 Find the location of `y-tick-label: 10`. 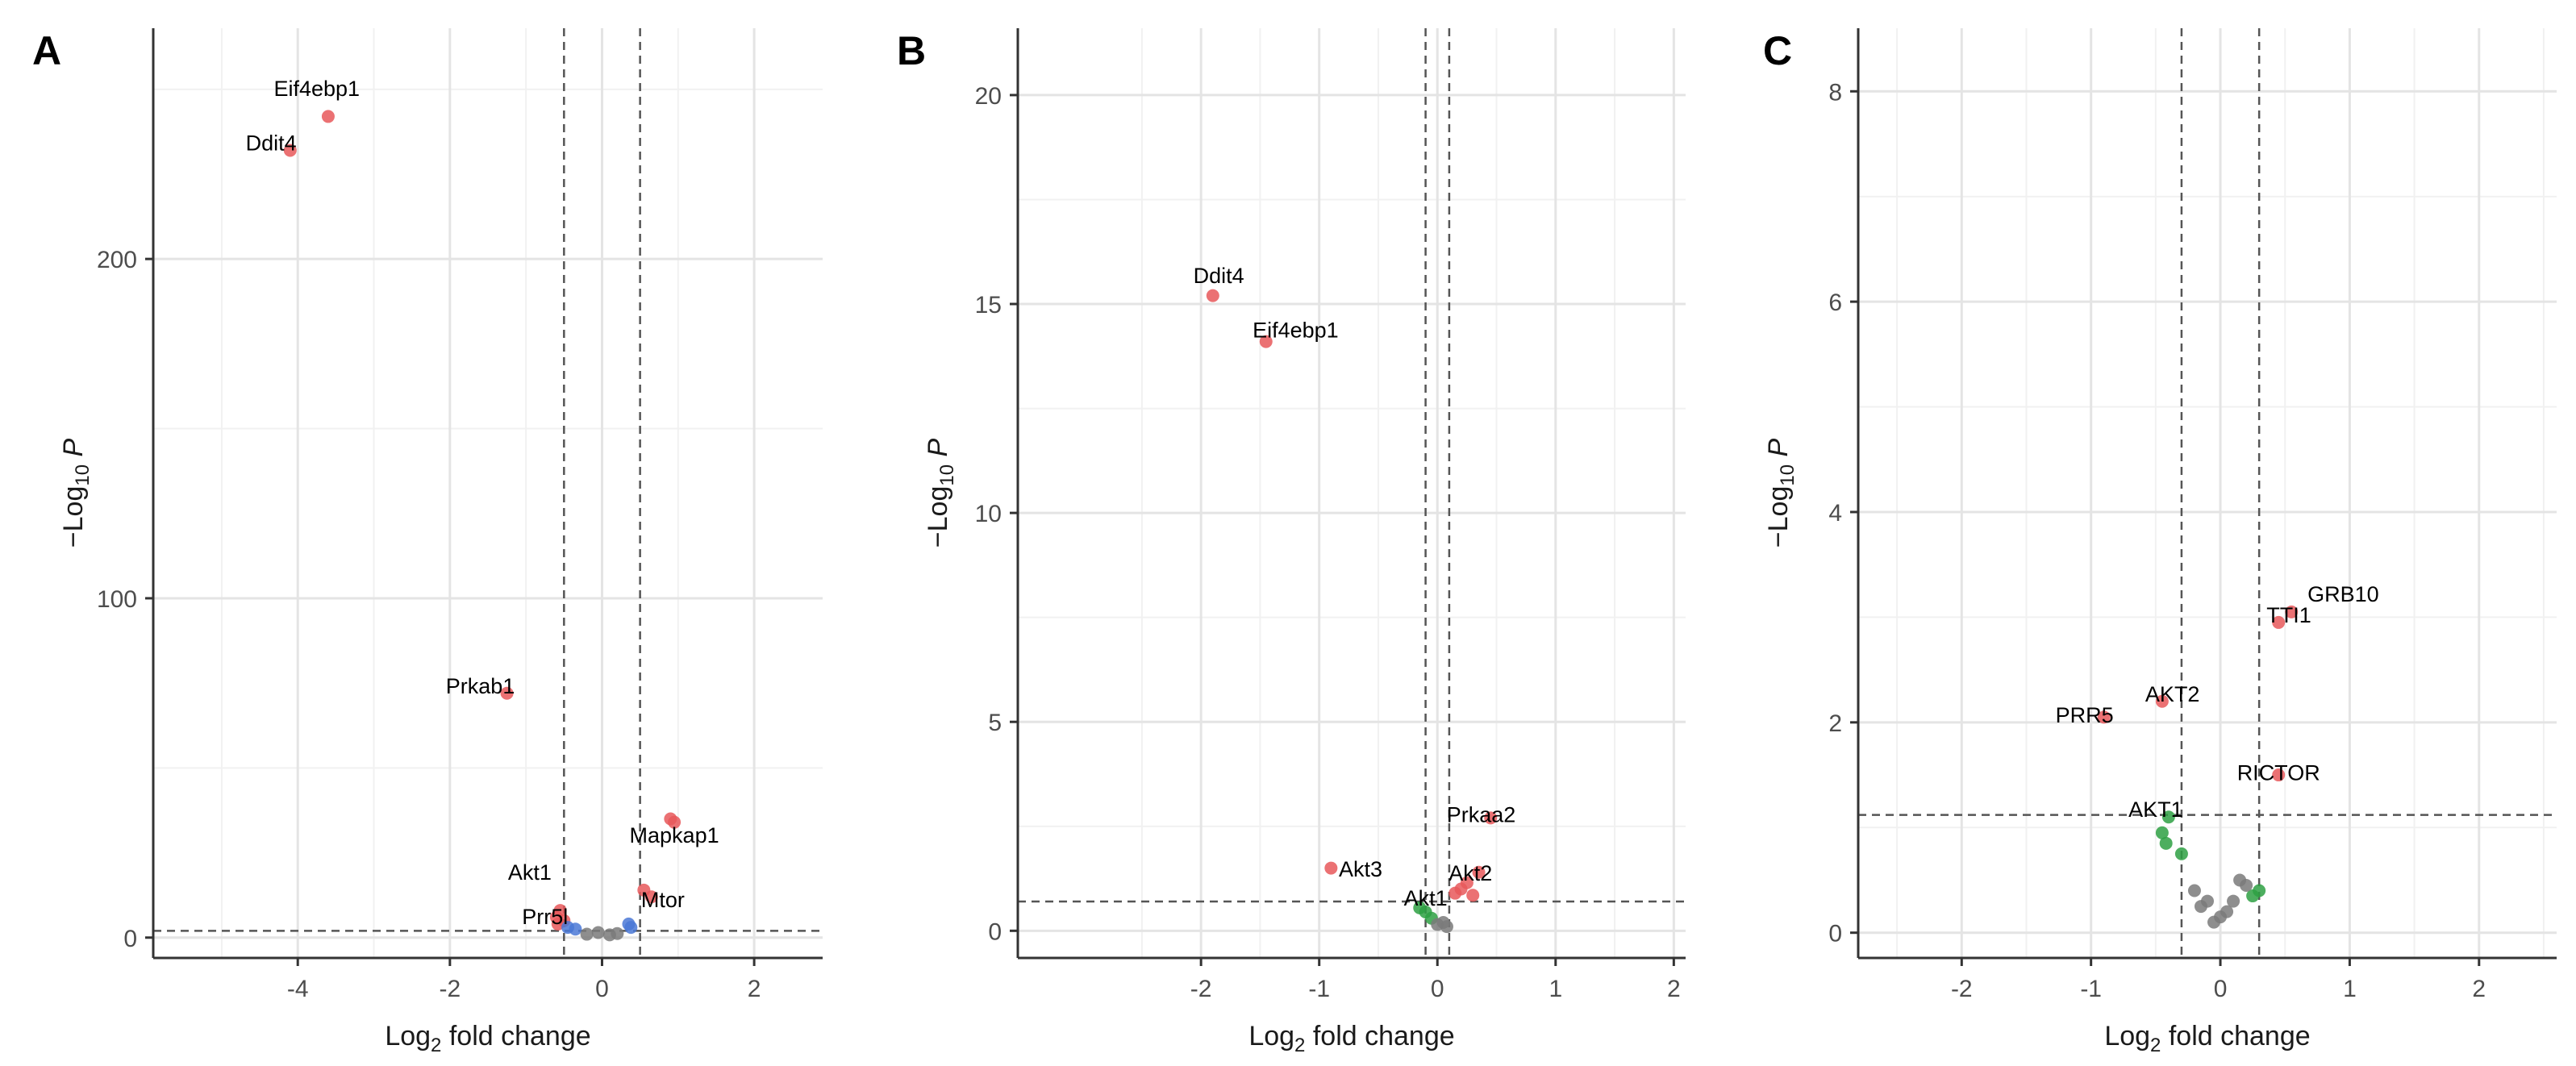

y-tick-label: 10 is located at coordinates (988, 514).